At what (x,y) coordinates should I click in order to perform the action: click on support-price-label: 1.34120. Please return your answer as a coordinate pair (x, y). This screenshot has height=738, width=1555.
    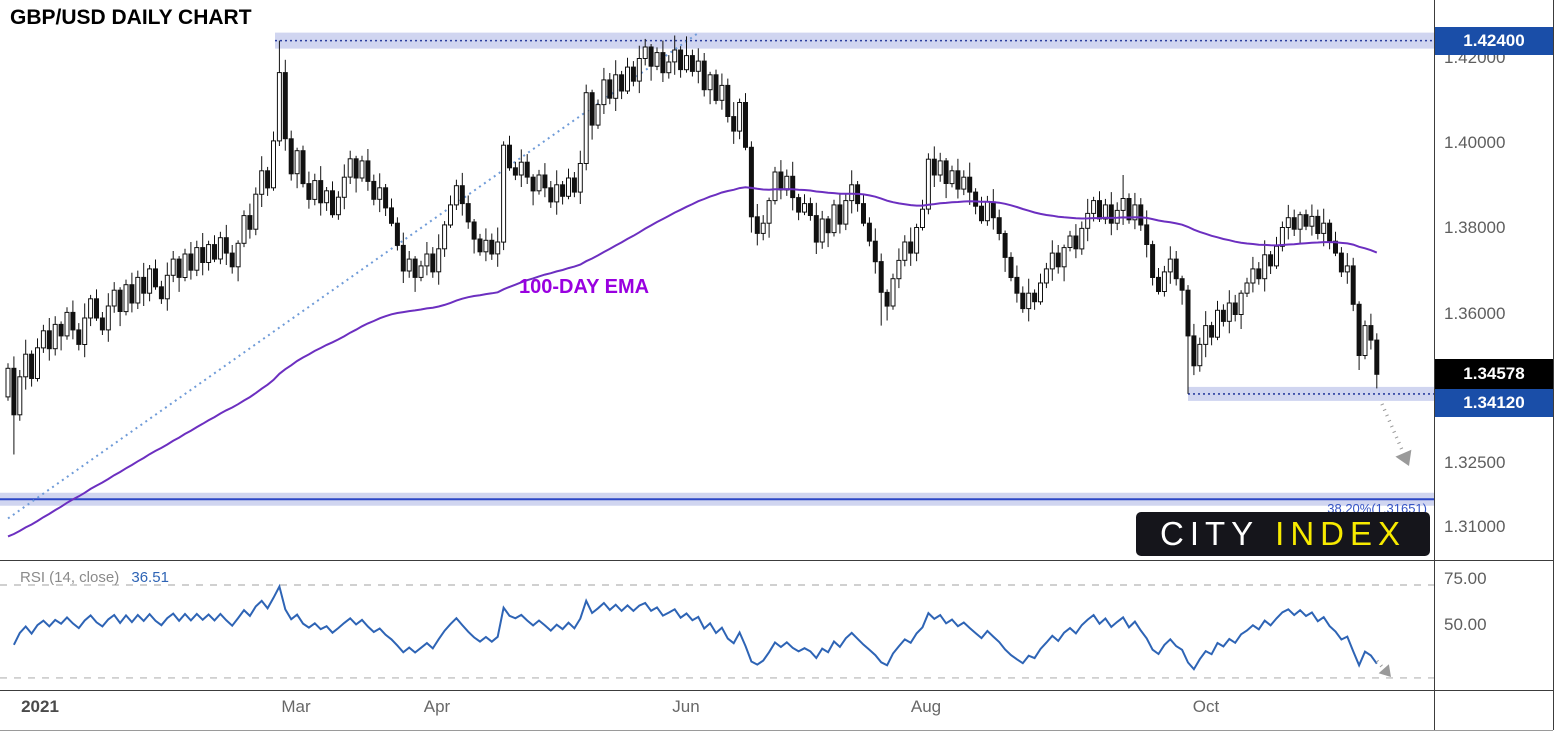
    Looking at the image, I should click on (1494, 403).